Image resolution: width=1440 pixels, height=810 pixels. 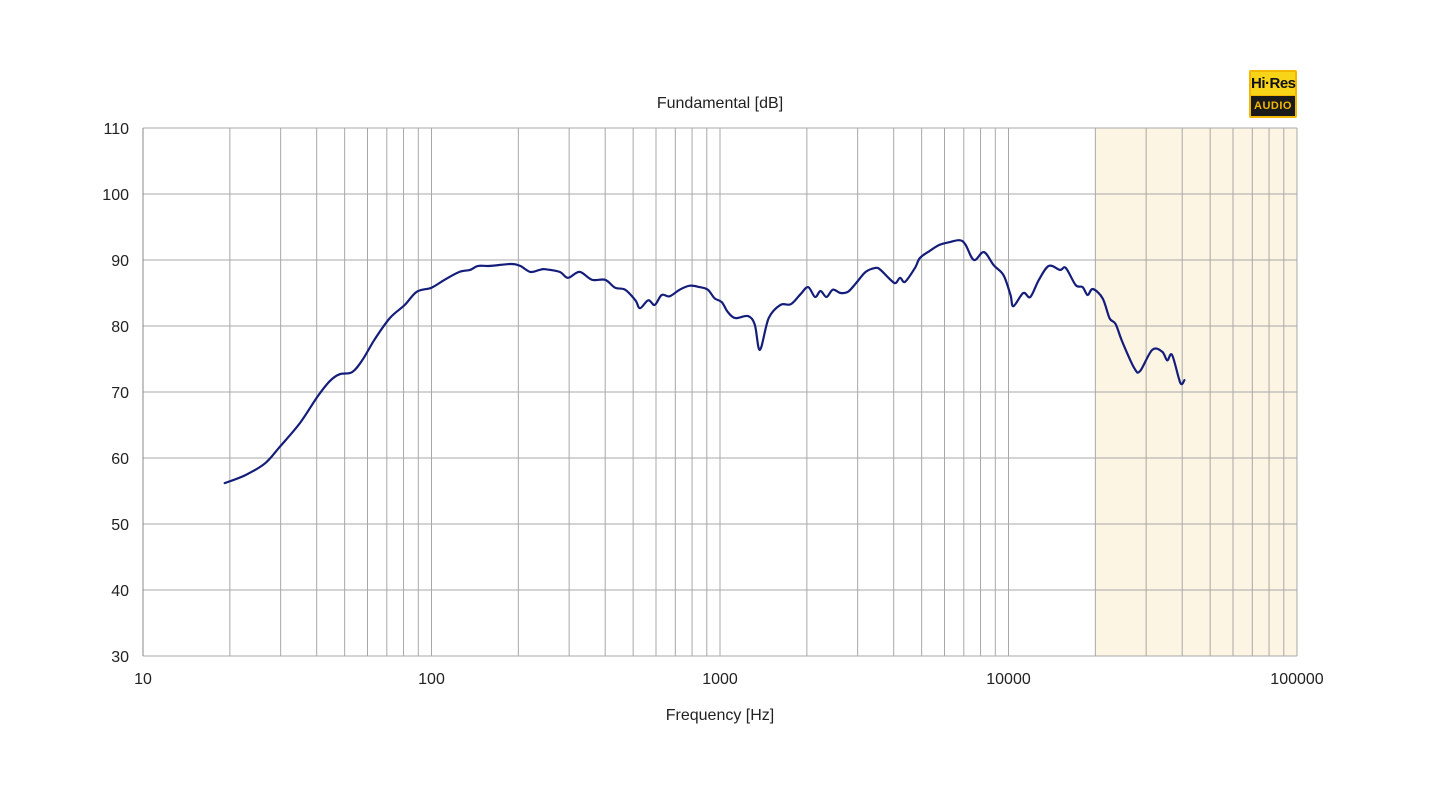 What do you see at coordinates (720, 103) in the screenshot?
I see `chart-title: Fundamental [dB]` at bounding box center [720, 103].